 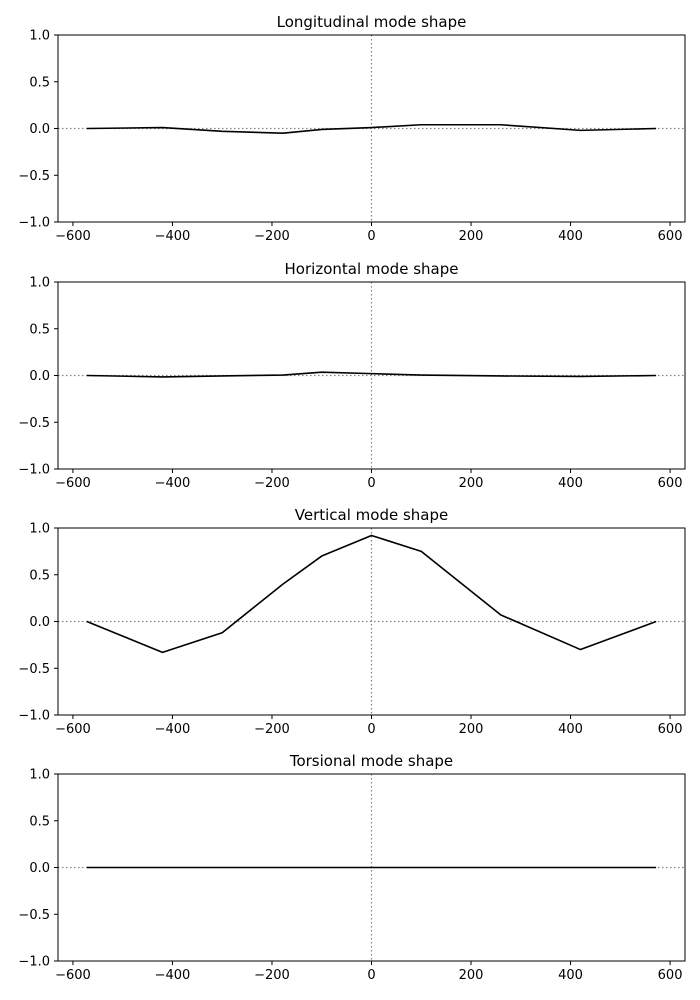 What do you see at coordinates (372, 22) in the screenshot?
I see `subplot-title: Longitudinal mode shape` at bounding box center [372, 22].